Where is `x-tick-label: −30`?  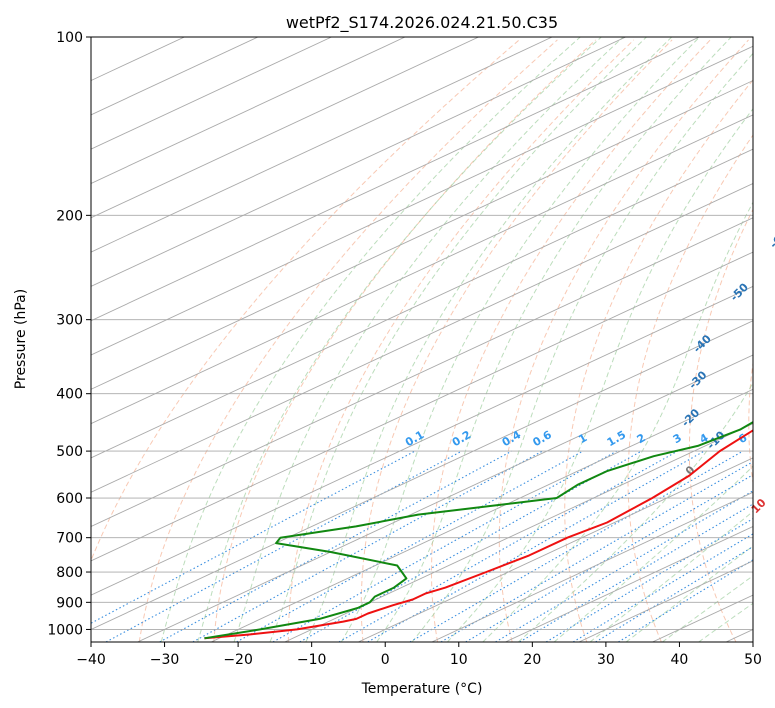 x-tick-label: −30 is located at coordinates (165, 660).